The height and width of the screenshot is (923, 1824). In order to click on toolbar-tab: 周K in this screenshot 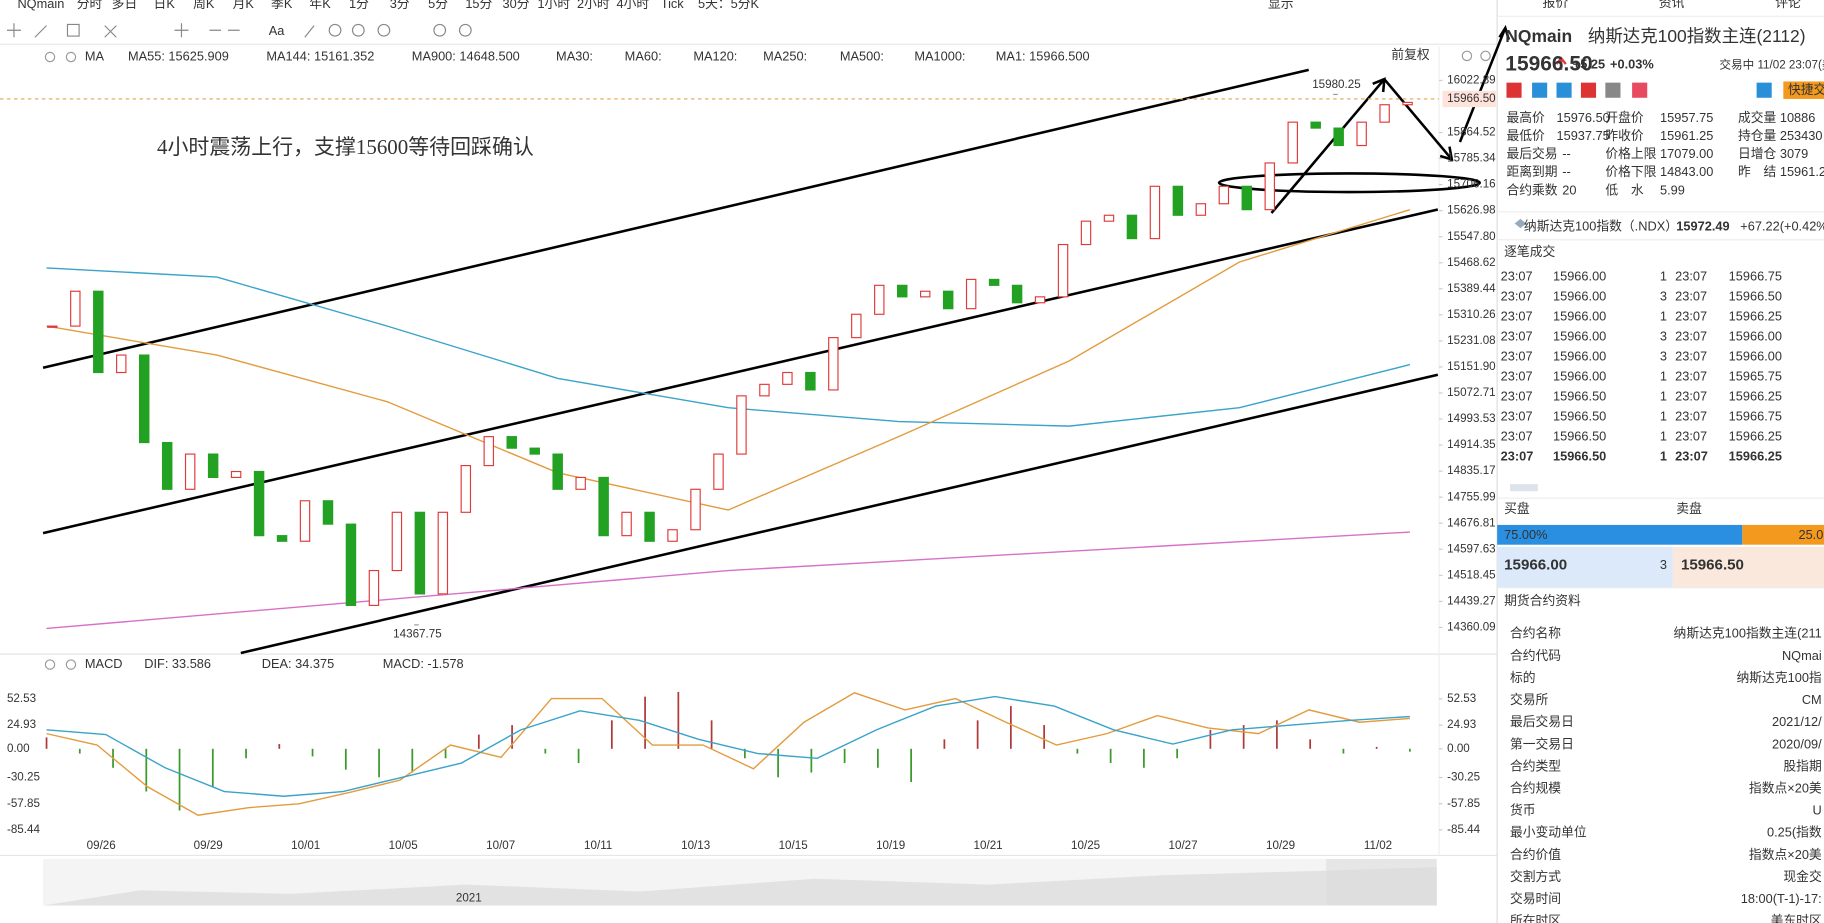, I will do `click(204, 5)`.